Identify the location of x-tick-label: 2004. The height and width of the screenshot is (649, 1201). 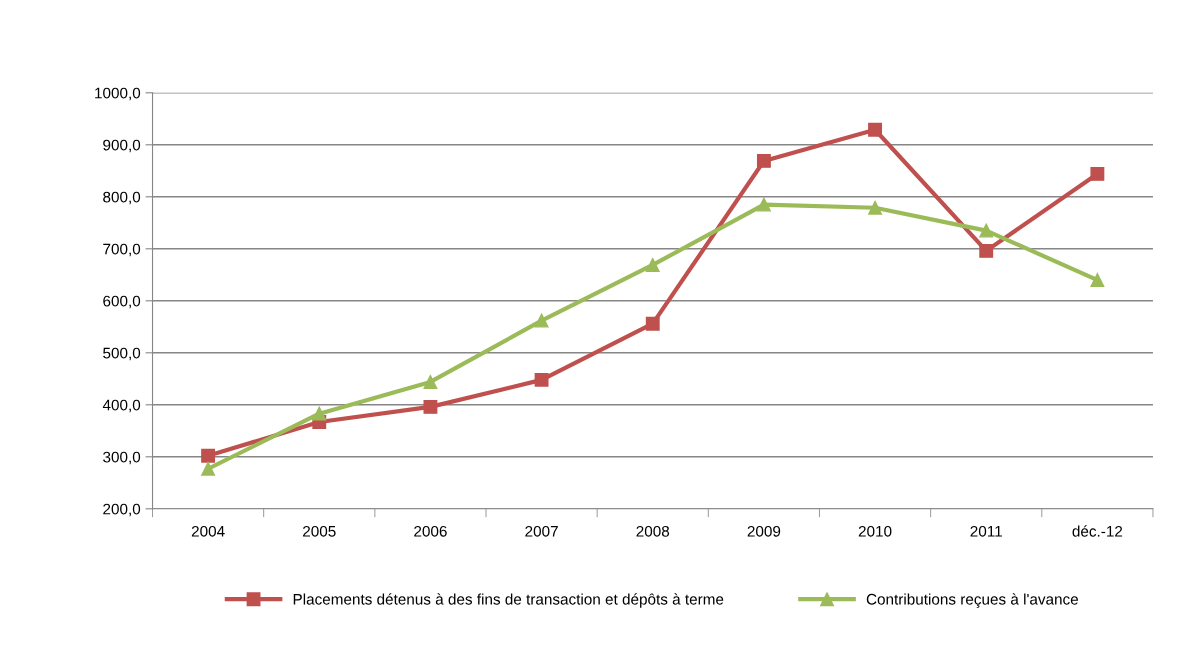
(208, 531).